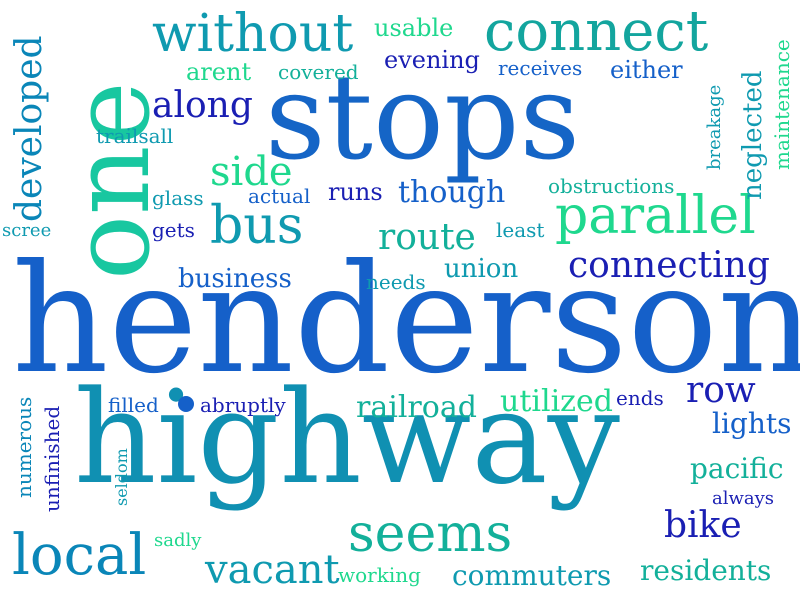  Describe the element at coordinates (121, 477) in the screenshot. I see `word-seldom: seldom` at that location.